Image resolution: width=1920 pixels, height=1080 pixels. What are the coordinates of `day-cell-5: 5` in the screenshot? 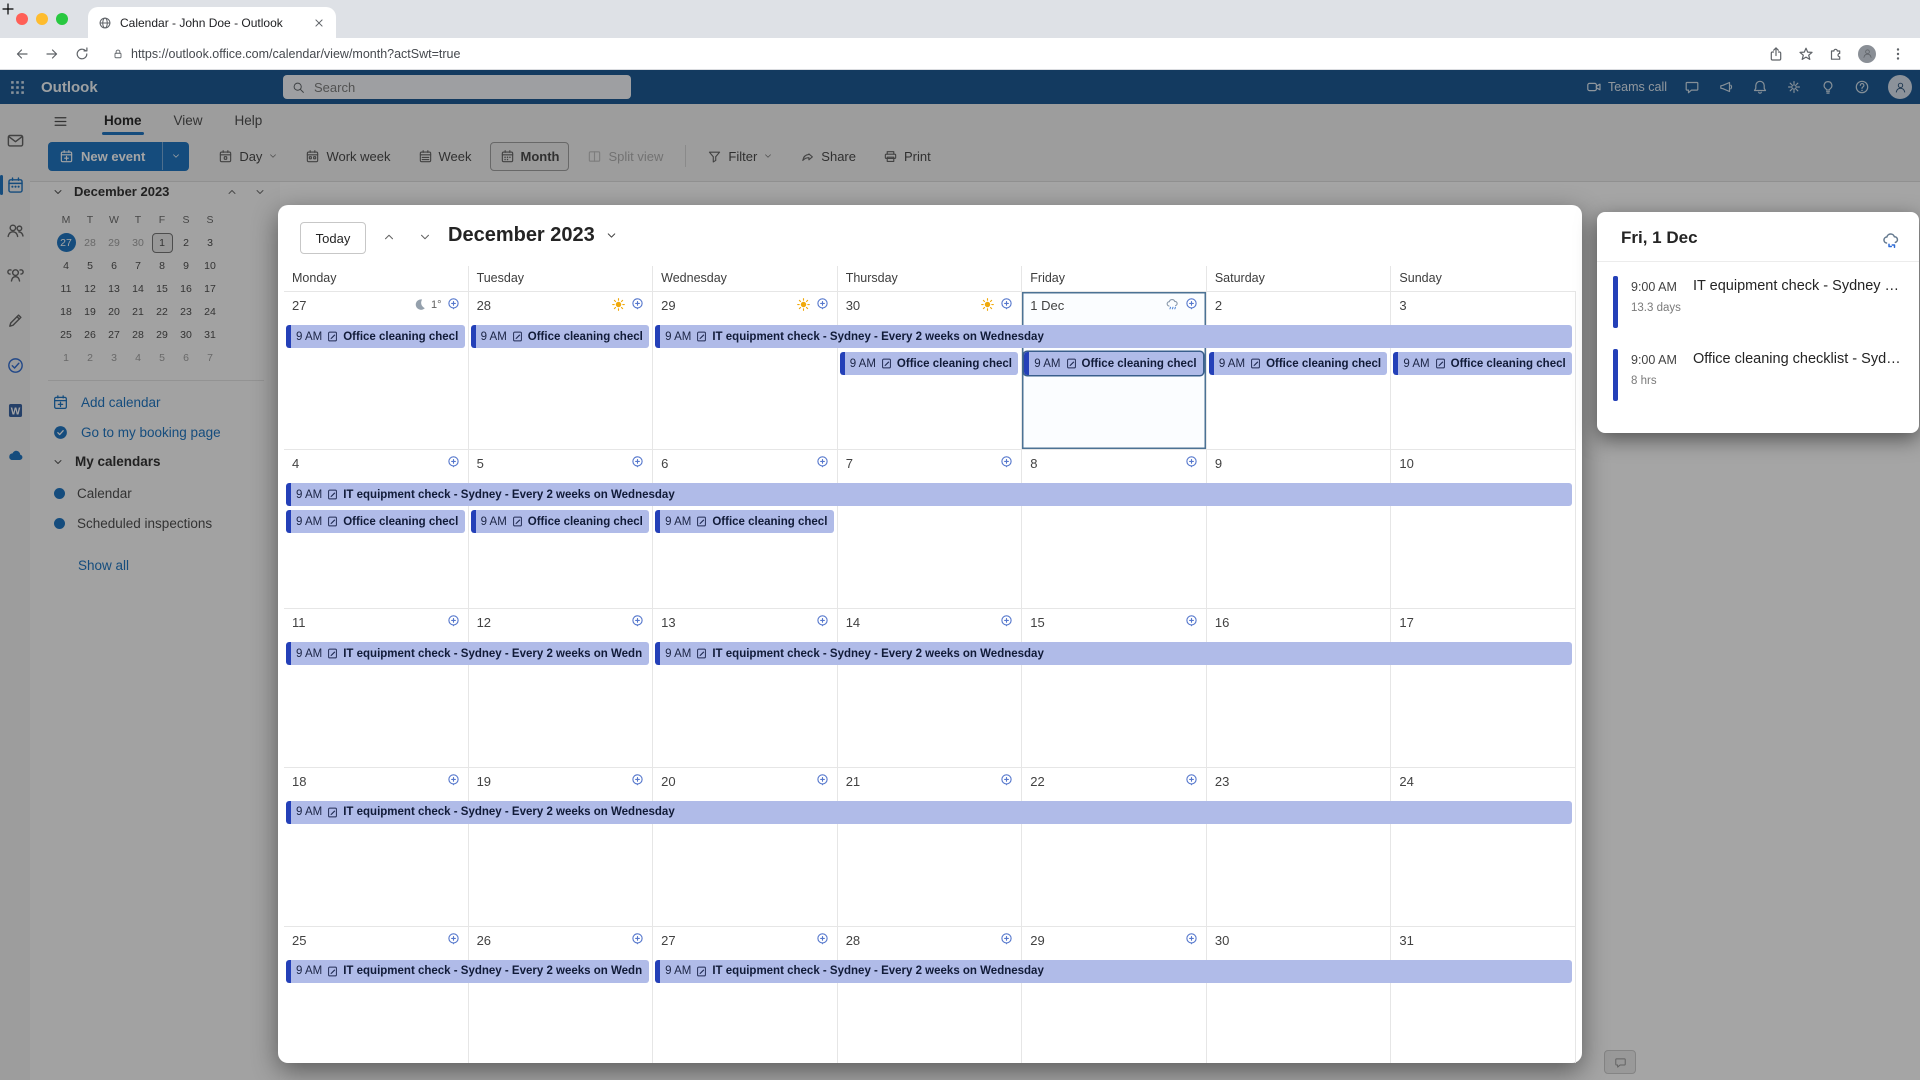 It's located at (561, 529).